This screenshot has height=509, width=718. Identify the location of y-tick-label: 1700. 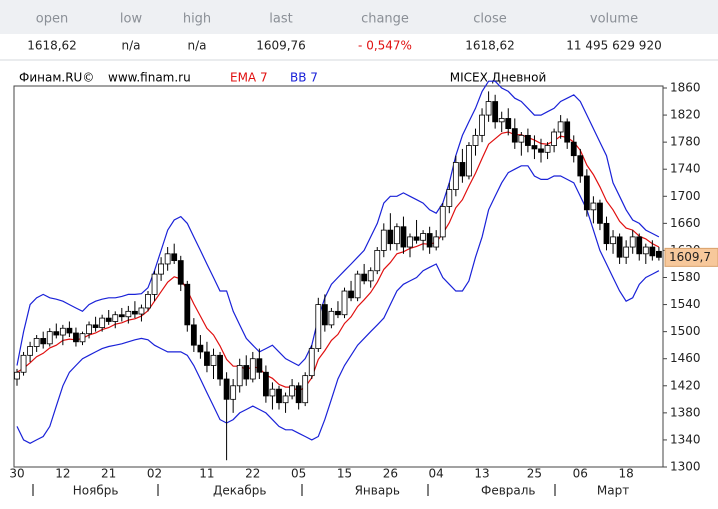
(685, 196).